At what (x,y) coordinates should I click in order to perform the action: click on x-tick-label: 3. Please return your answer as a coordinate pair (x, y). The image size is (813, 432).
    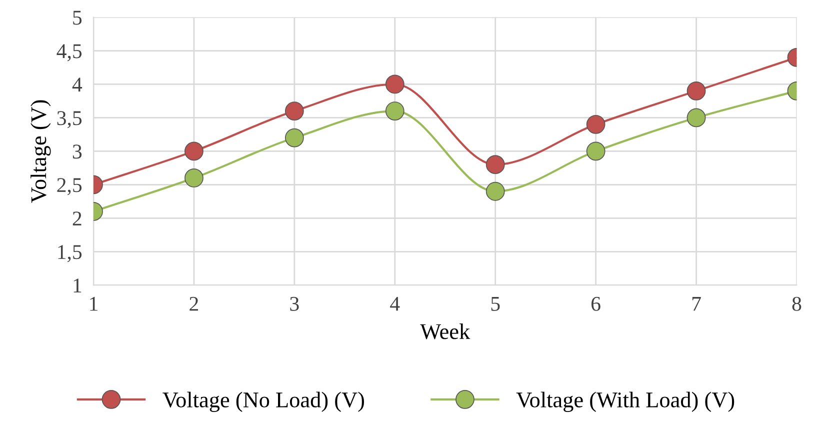
    Looking at the image, I should click on (294, 303).